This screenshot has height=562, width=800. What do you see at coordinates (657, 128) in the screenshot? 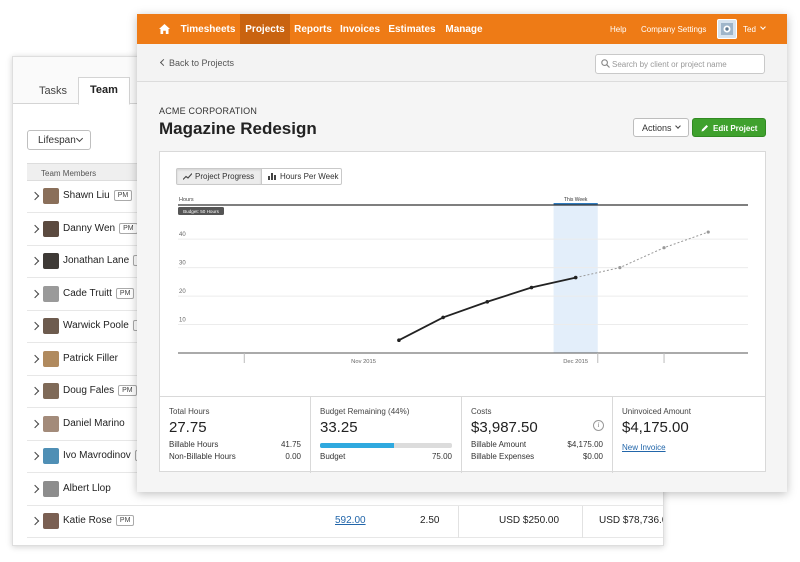
I see `actions-label: Actions` at bounding box center [657, 128].